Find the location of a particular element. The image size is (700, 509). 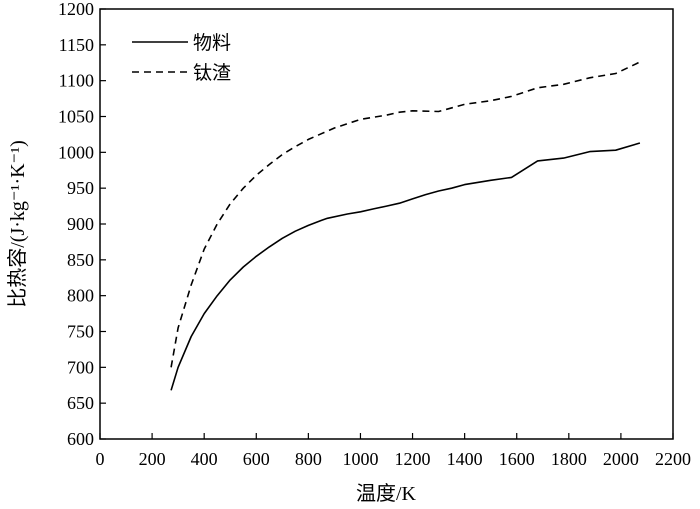

y-tick-label: 700 is located at coordinates (80, 367).